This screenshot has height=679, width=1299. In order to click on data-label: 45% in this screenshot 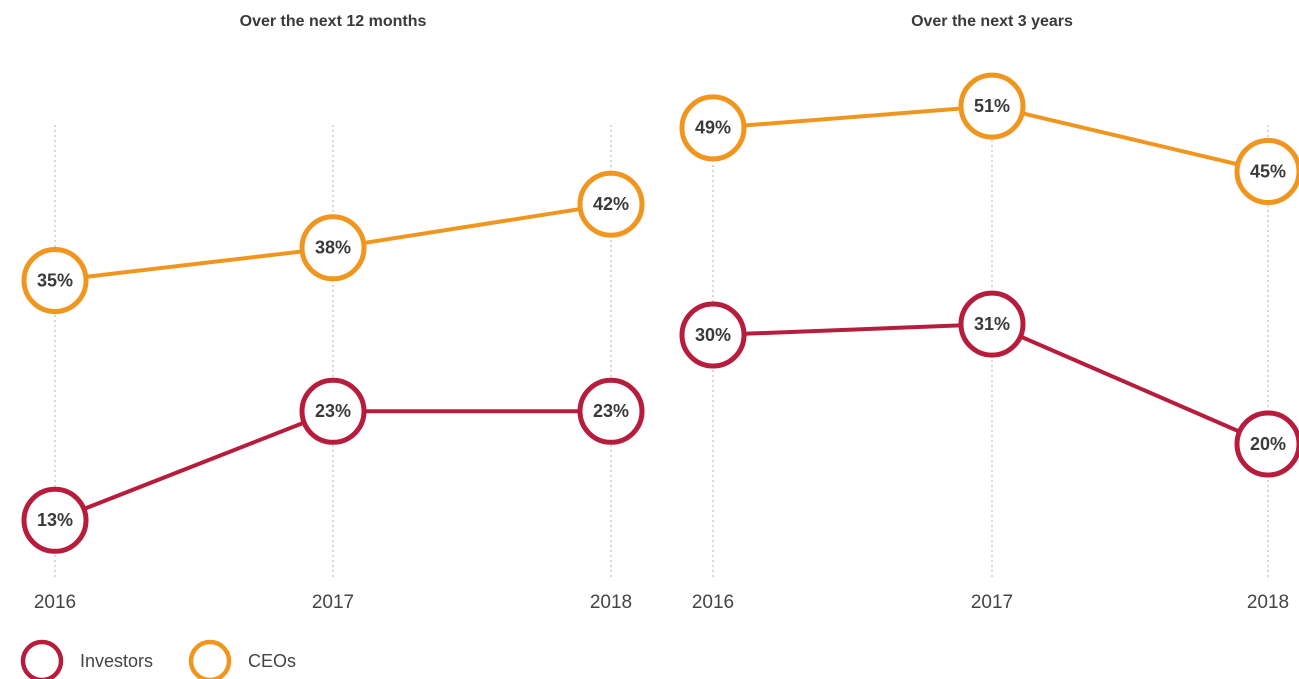, I will do `click(1268, 171)`.